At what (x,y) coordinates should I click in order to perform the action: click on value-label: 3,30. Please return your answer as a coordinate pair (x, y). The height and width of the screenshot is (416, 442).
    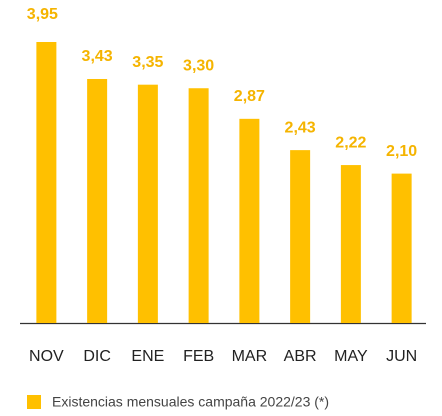
    Looking at the image, I should click on (198, 65).